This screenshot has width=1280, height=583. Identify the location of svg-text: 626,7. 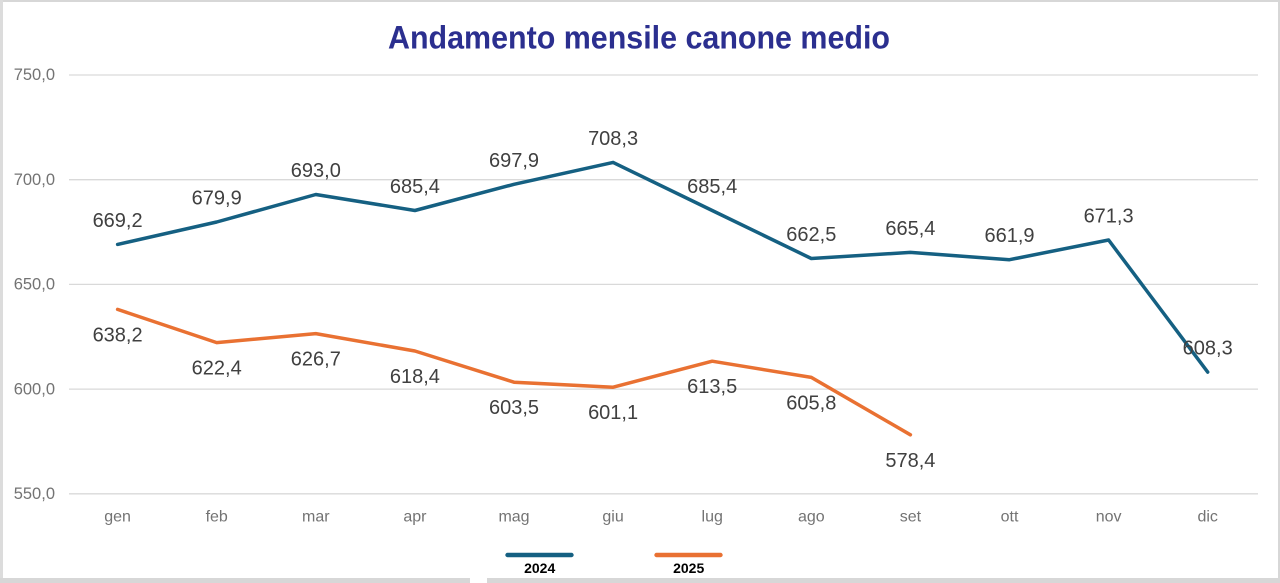
(316, 360).